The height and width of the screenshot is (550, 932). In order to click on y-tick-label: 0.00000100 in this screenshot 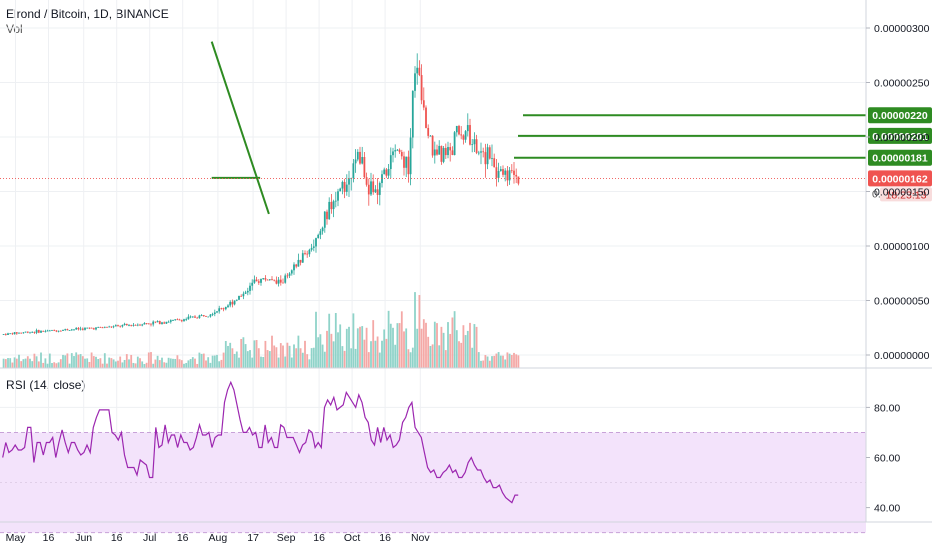, I will do `click(902, 247)`.